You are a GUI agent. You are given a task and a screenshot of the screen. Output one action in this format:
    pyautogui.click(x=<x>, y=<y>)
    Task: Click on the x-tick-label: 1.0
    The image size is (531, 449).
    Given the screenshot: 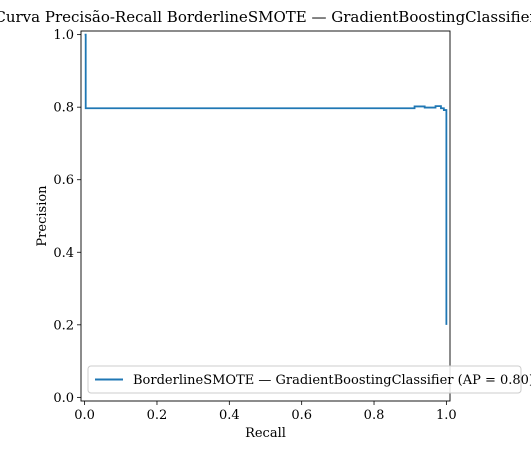 What is the action you would take?
    pyautogui.click(x=446, y=415)
    